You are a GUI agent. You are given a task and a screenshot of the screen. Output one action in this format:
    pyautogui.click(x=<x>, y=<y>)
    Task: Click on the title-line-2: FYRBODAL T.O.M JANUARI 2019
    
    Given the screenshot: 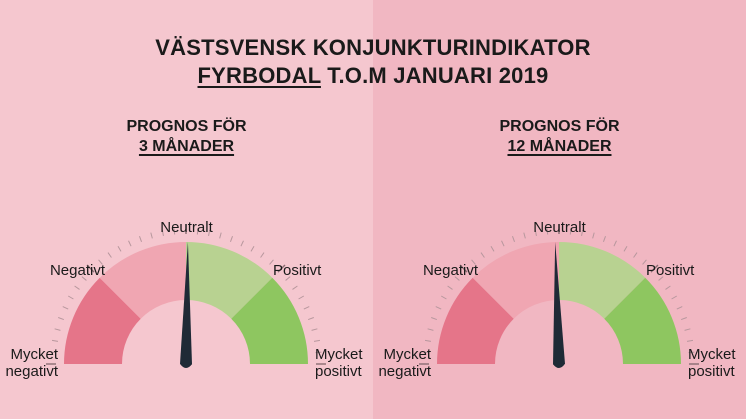 What is the action you would take?
    pyautogui.click(x=373, y=76)
    